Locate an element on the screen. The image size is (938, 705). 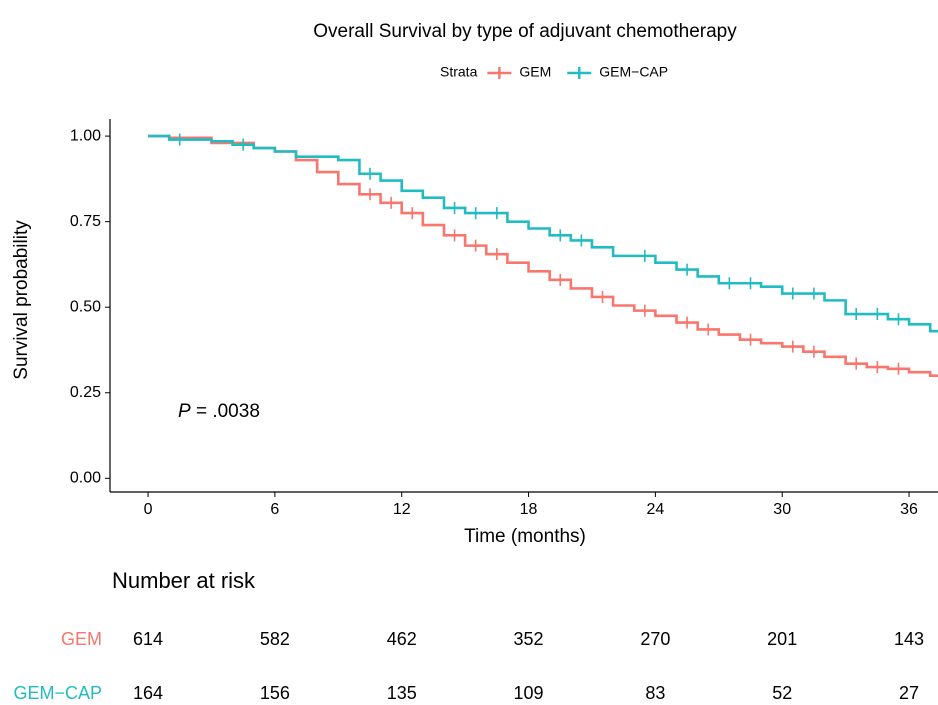
y-tick-label: 0.50 is located at coordinates (85, 306).